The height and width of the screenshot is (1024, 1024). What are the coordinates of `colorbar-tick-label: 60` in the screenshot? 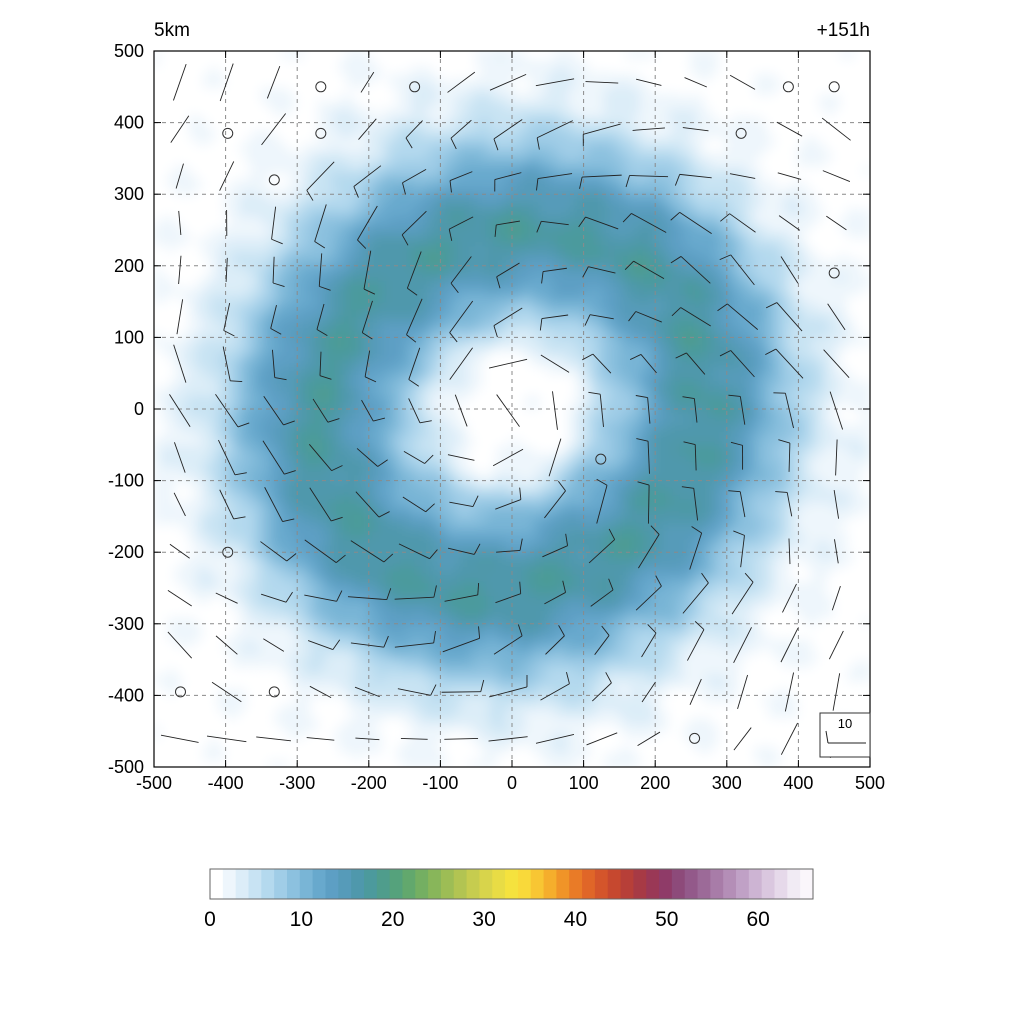 It's located at (758, 919).